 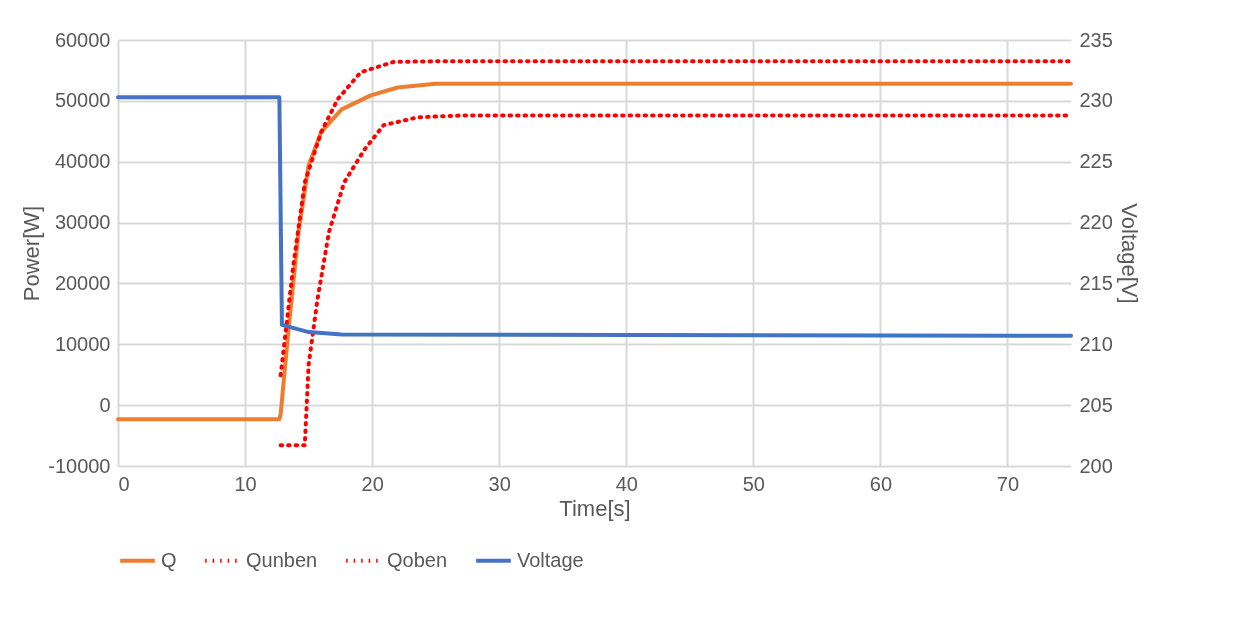 What do you see at coordinates (1096, 39) in the screenshot?
I see `y2-tick-label: 235` at bounding box center [1096, 39].